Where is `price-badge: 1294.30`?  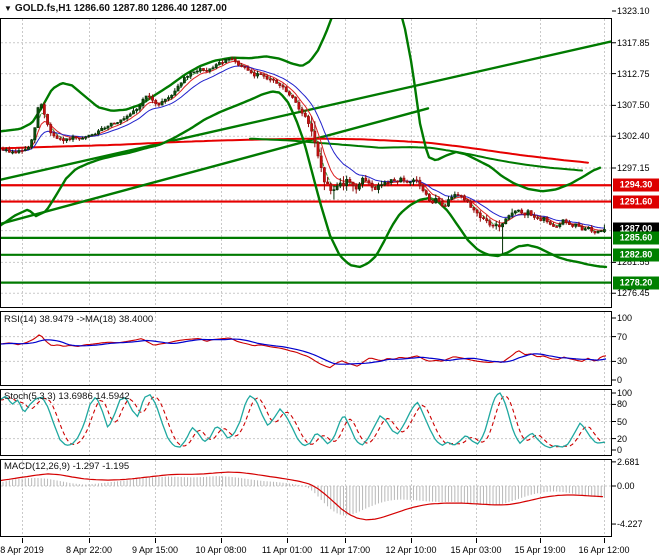 price-badge: 1294.30 is located at coordinates (636, 185).